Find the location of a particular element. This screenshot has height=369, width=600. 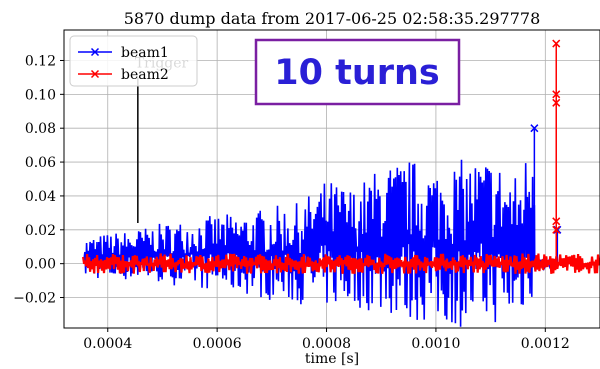

y-tick-label: −0.02 is located at coordinates (34, 299).